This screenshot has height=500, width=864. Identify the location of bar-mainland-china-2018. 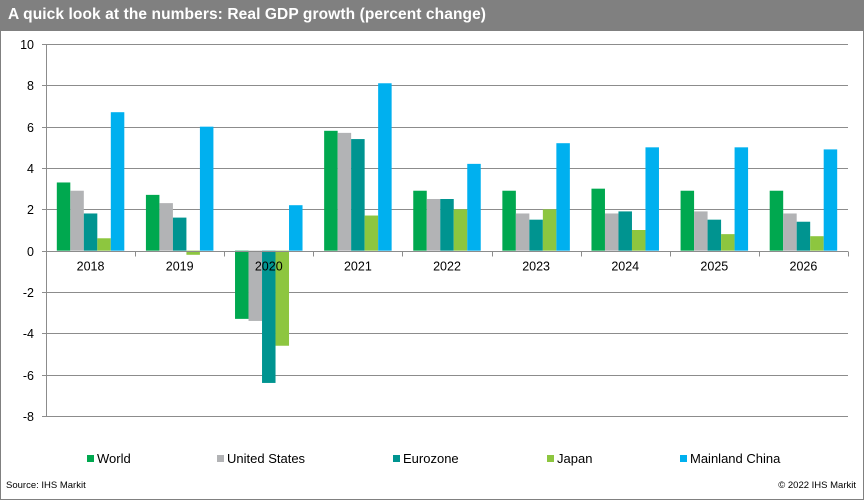
(117, 181).